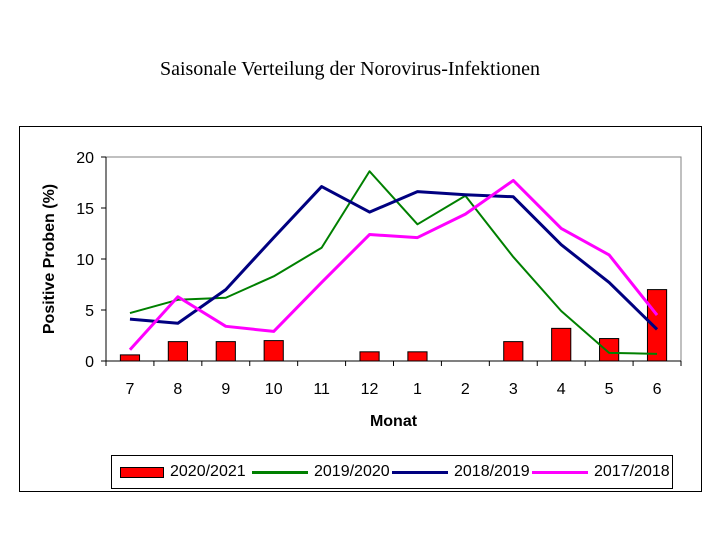 The width and height of the screenshot is (720, 540). I want to click on y-tick-label: 10, so click(85, 260).